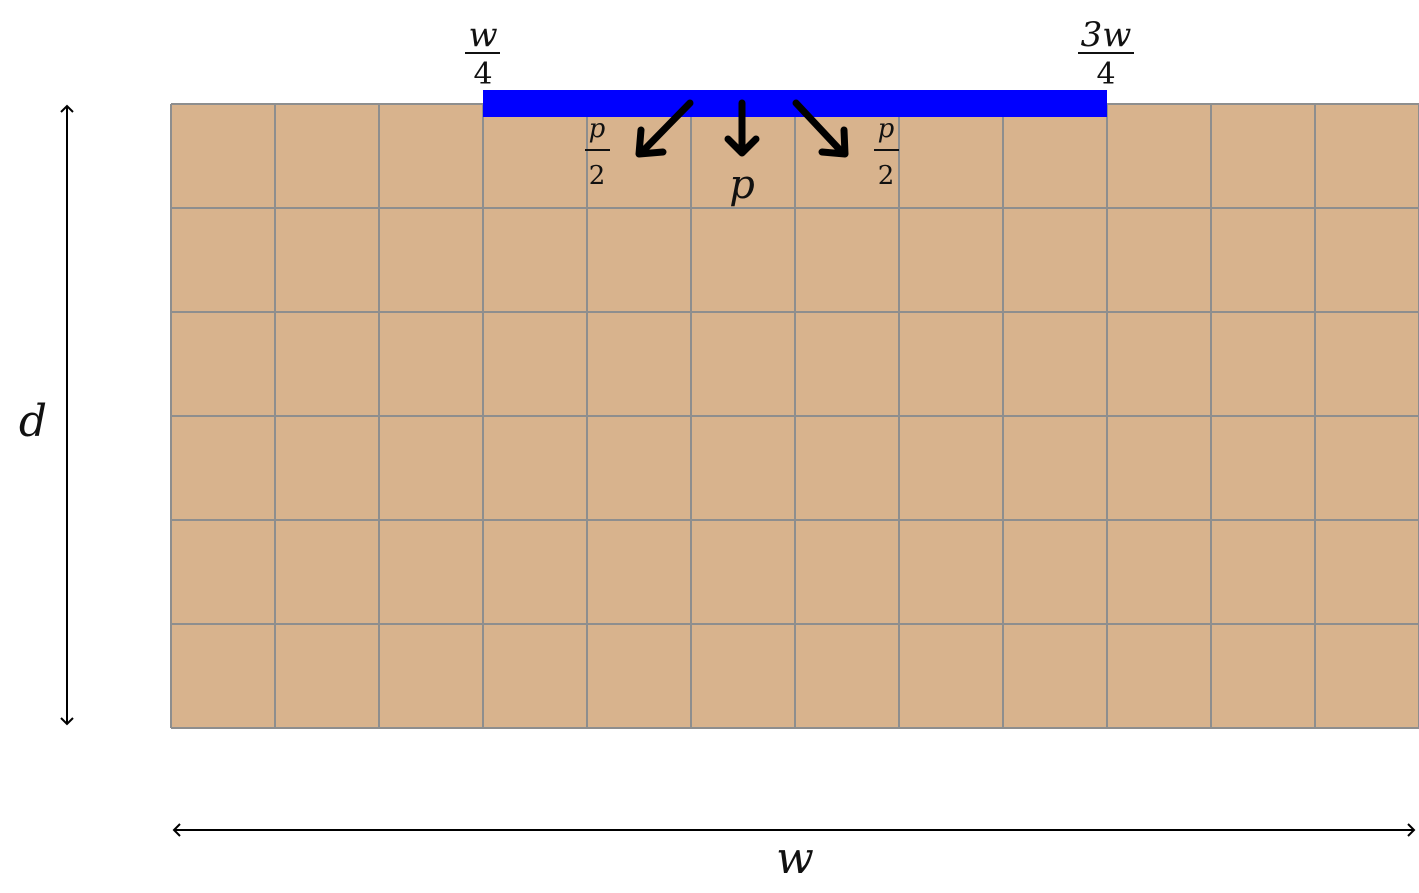  I want to click on right-bound-label: 3w 4, so click(1106, 53).